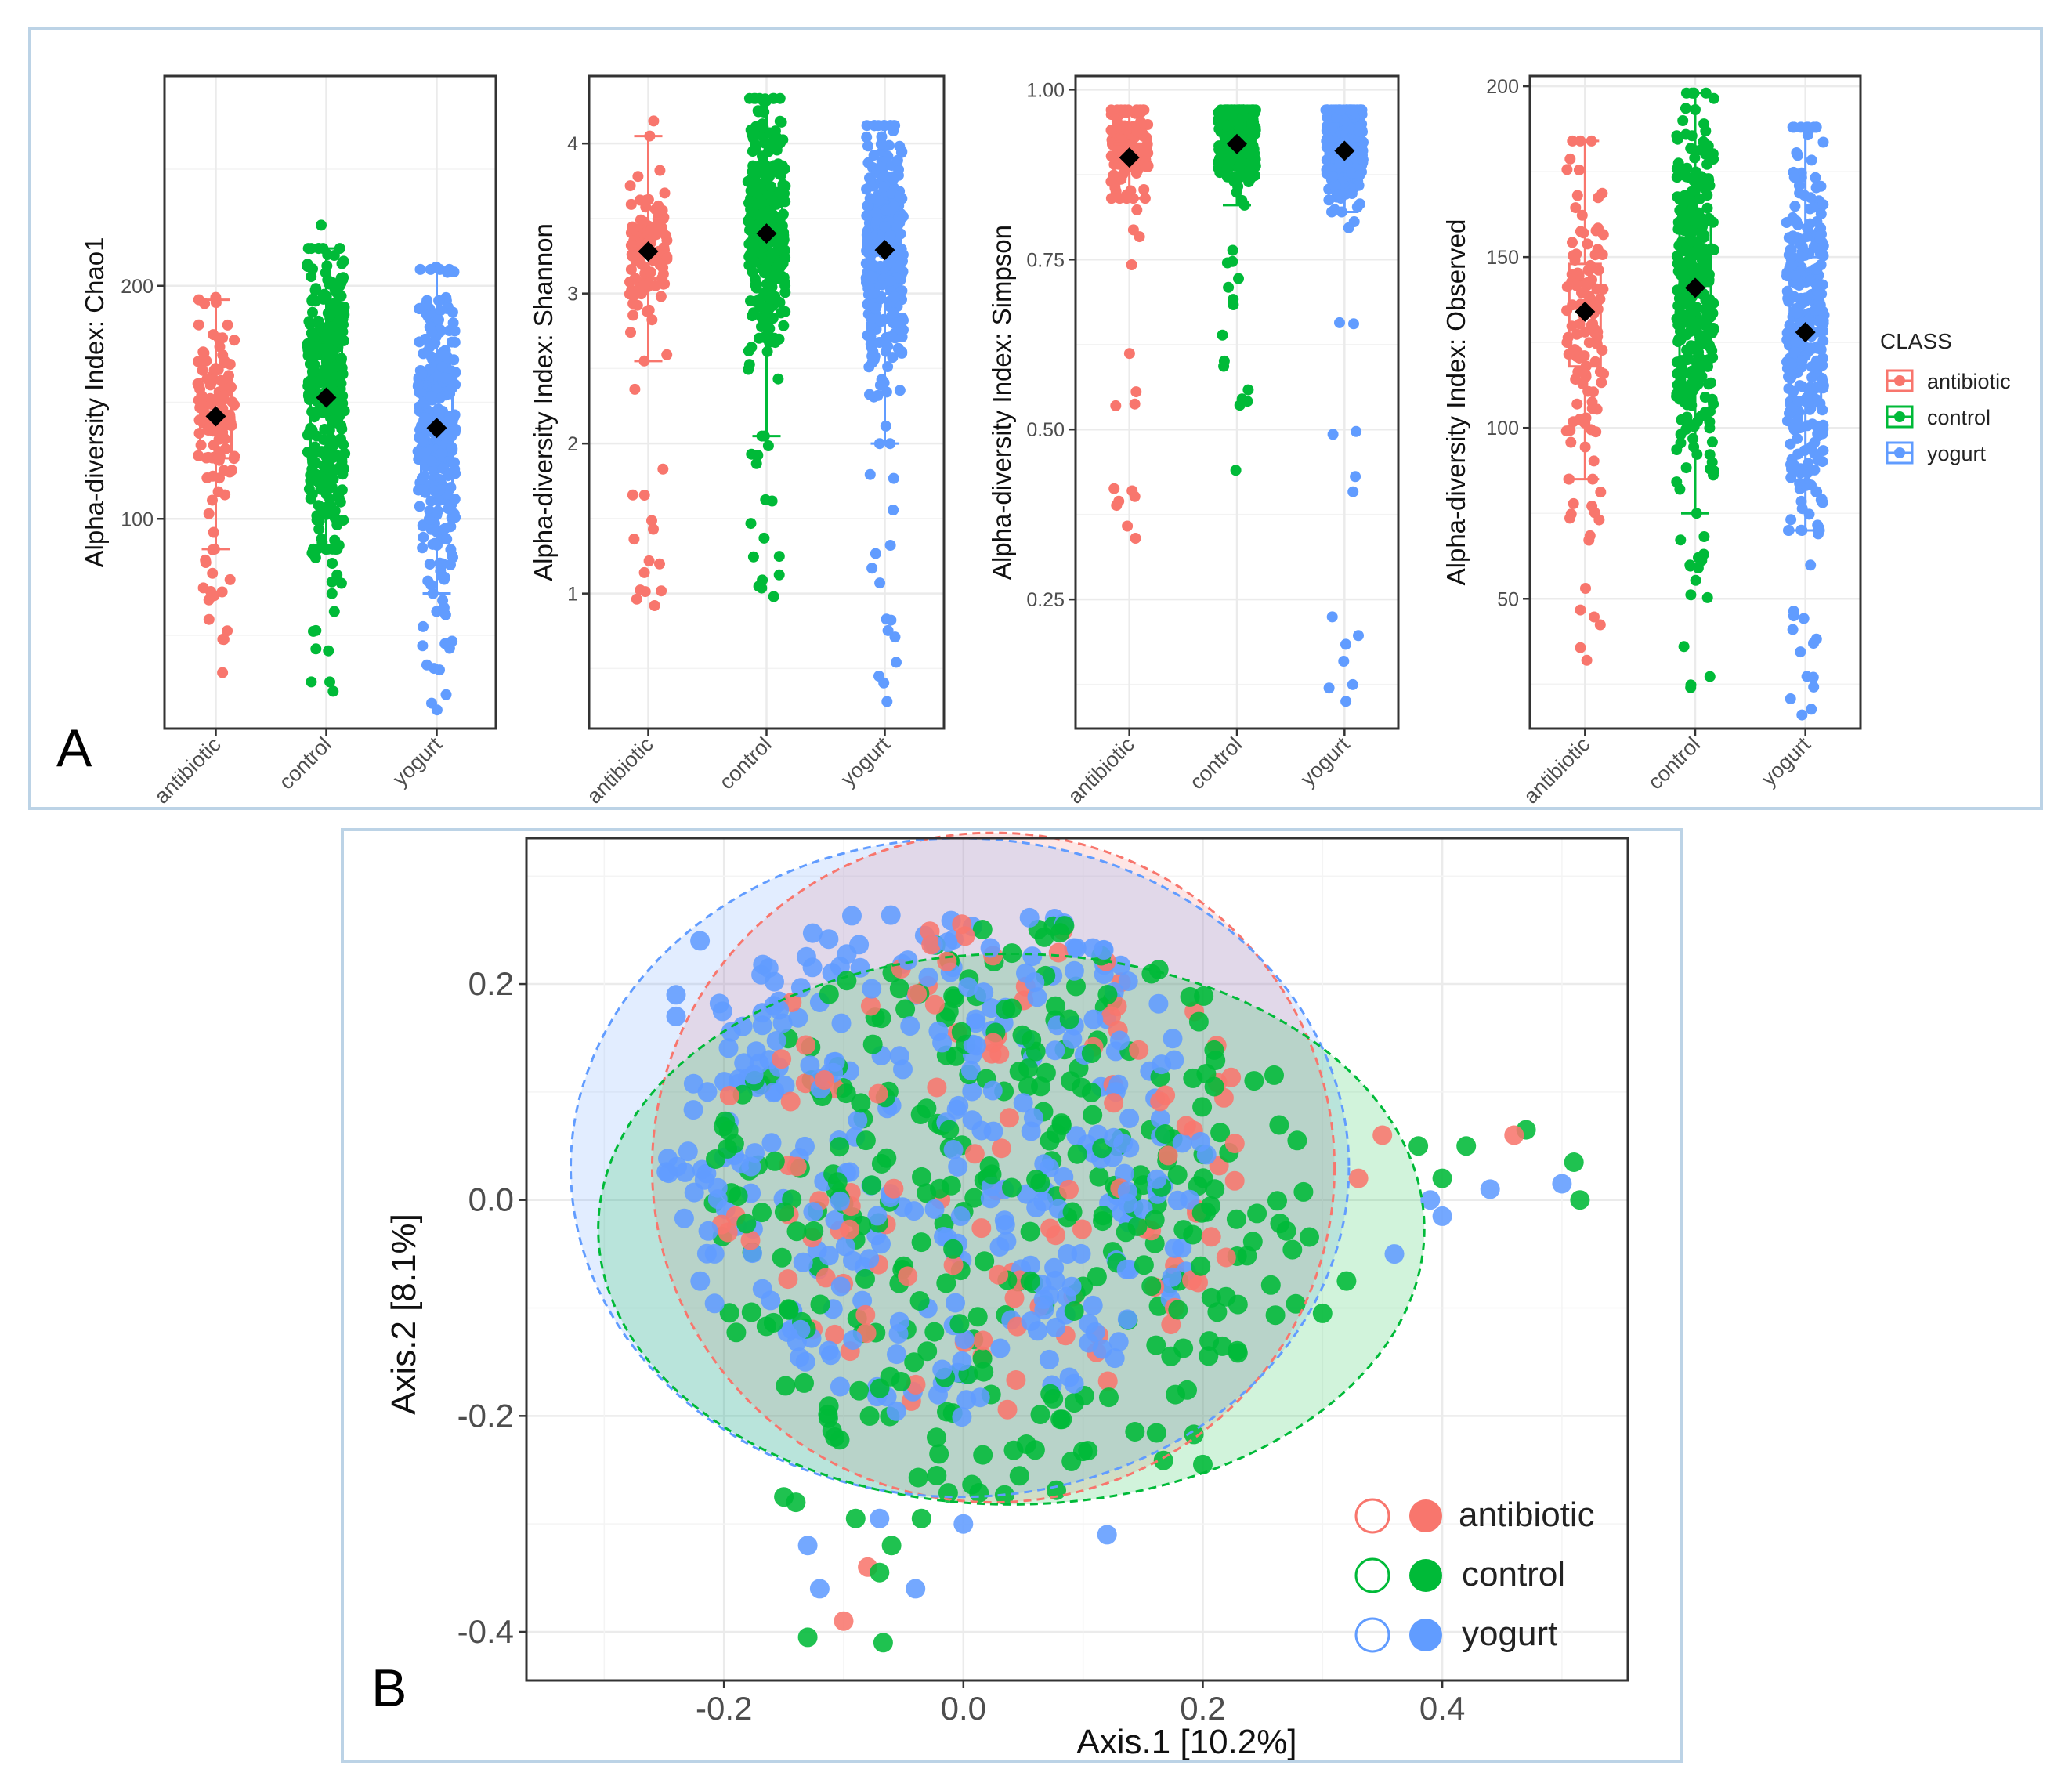 The width and height of the screenshot is (2072, 1787). What do you see at coordinates (1045, 600) in the screenshot?
I see `y-tick-label: 0.25` at bounding box center [1045, 600].